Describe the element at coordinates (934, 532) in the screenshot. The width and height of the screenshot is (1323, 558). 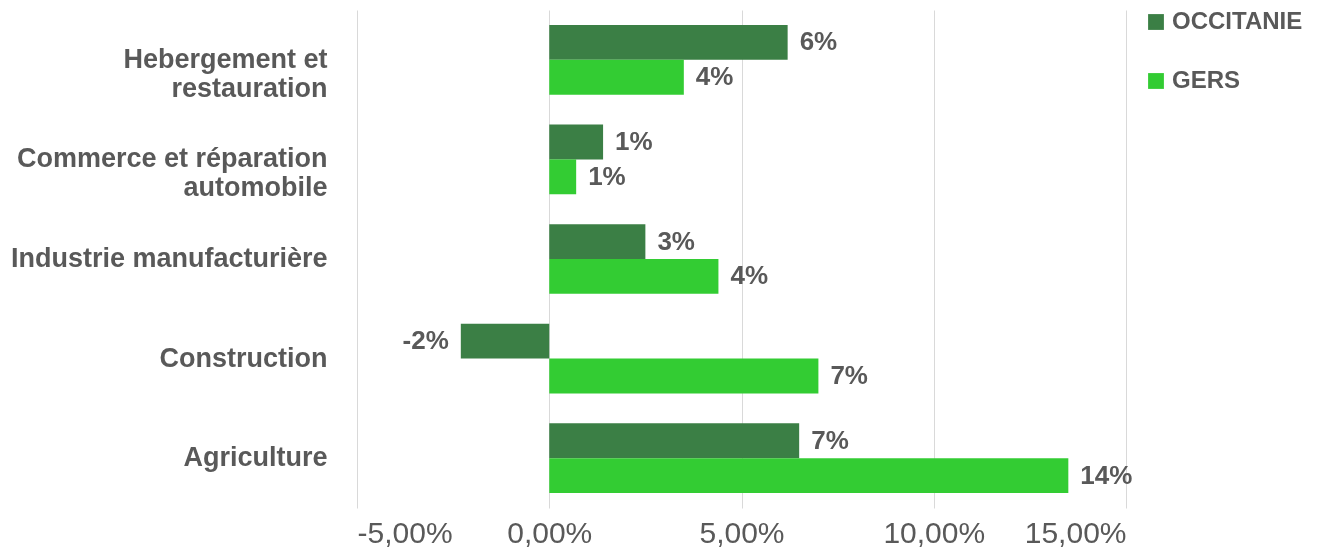
I see `x-tick-label: 10,00%` at that location.